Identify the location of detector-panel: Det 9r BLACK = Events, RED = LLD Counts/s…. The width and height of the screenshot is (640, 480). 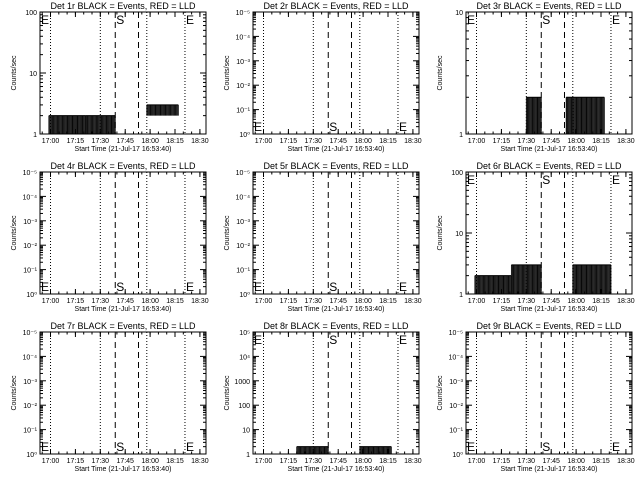
(536, 397).